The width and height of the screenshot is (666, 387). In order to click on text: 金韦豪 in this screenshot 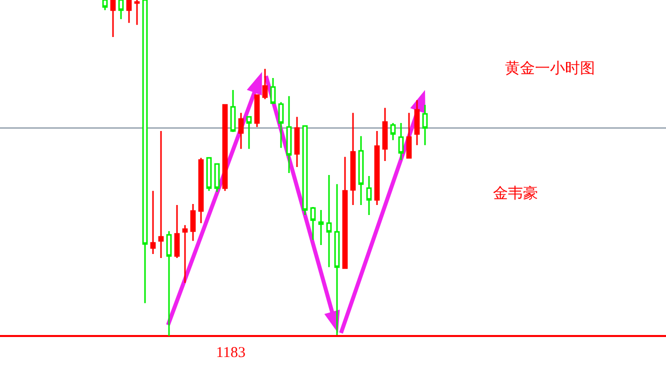, I will do `click(515, 193)`.